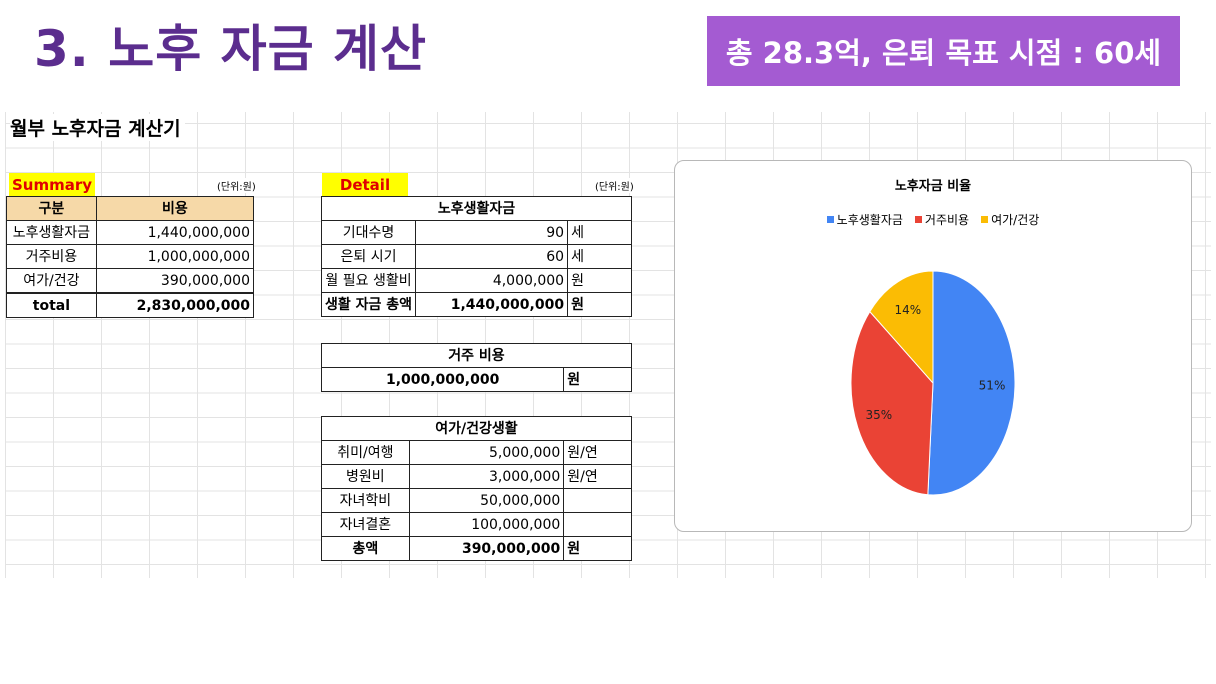 This screenshot has height=684, width=1216. What do you see at coordinates (486, 452) in the screenshot?
I see `detail-row-value: 5,000,000` at bounding box center [486, 452].